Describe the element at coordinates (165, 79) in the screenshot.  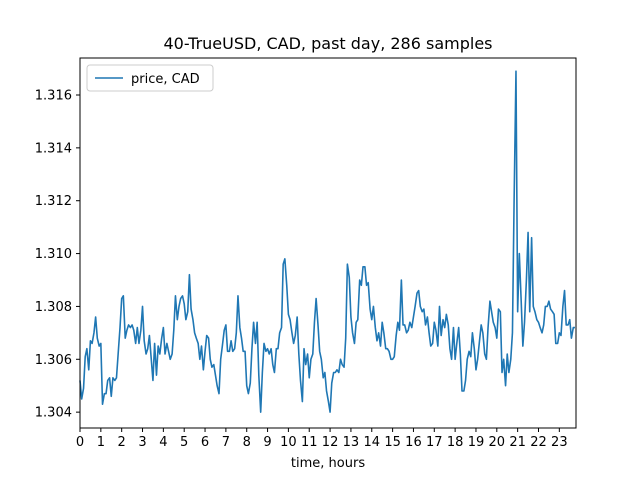
I see `legend-label: price, CAD` at that location.